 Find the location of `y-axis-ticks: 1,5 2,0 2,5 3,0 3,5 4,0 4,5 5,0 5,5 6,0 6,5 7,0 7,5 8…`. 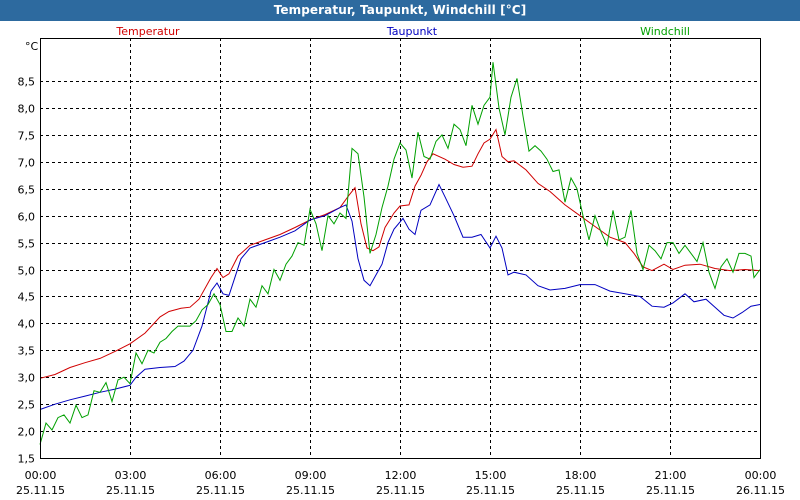

y-axis-ticks: 1,5 2,0 2,5 3,0 3,5 4,0 4,5 5,0 5,5 6,0 6,5 7,0 7,5 8… is located at coordinates (27, 271).